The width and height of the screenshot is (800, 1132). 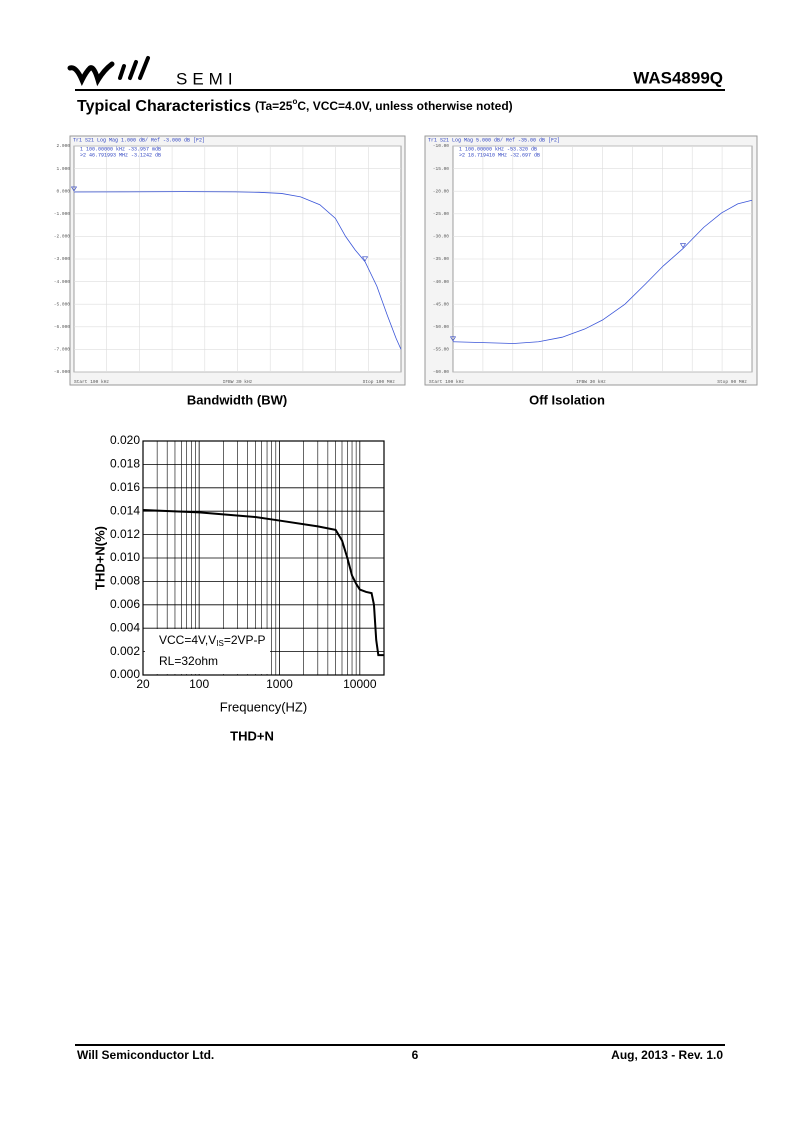 What do you see at coordinates (263, 706) in the screenshot?
I see `x-axis-title: Frequency(HZ)` at bounding box center [263, 706].